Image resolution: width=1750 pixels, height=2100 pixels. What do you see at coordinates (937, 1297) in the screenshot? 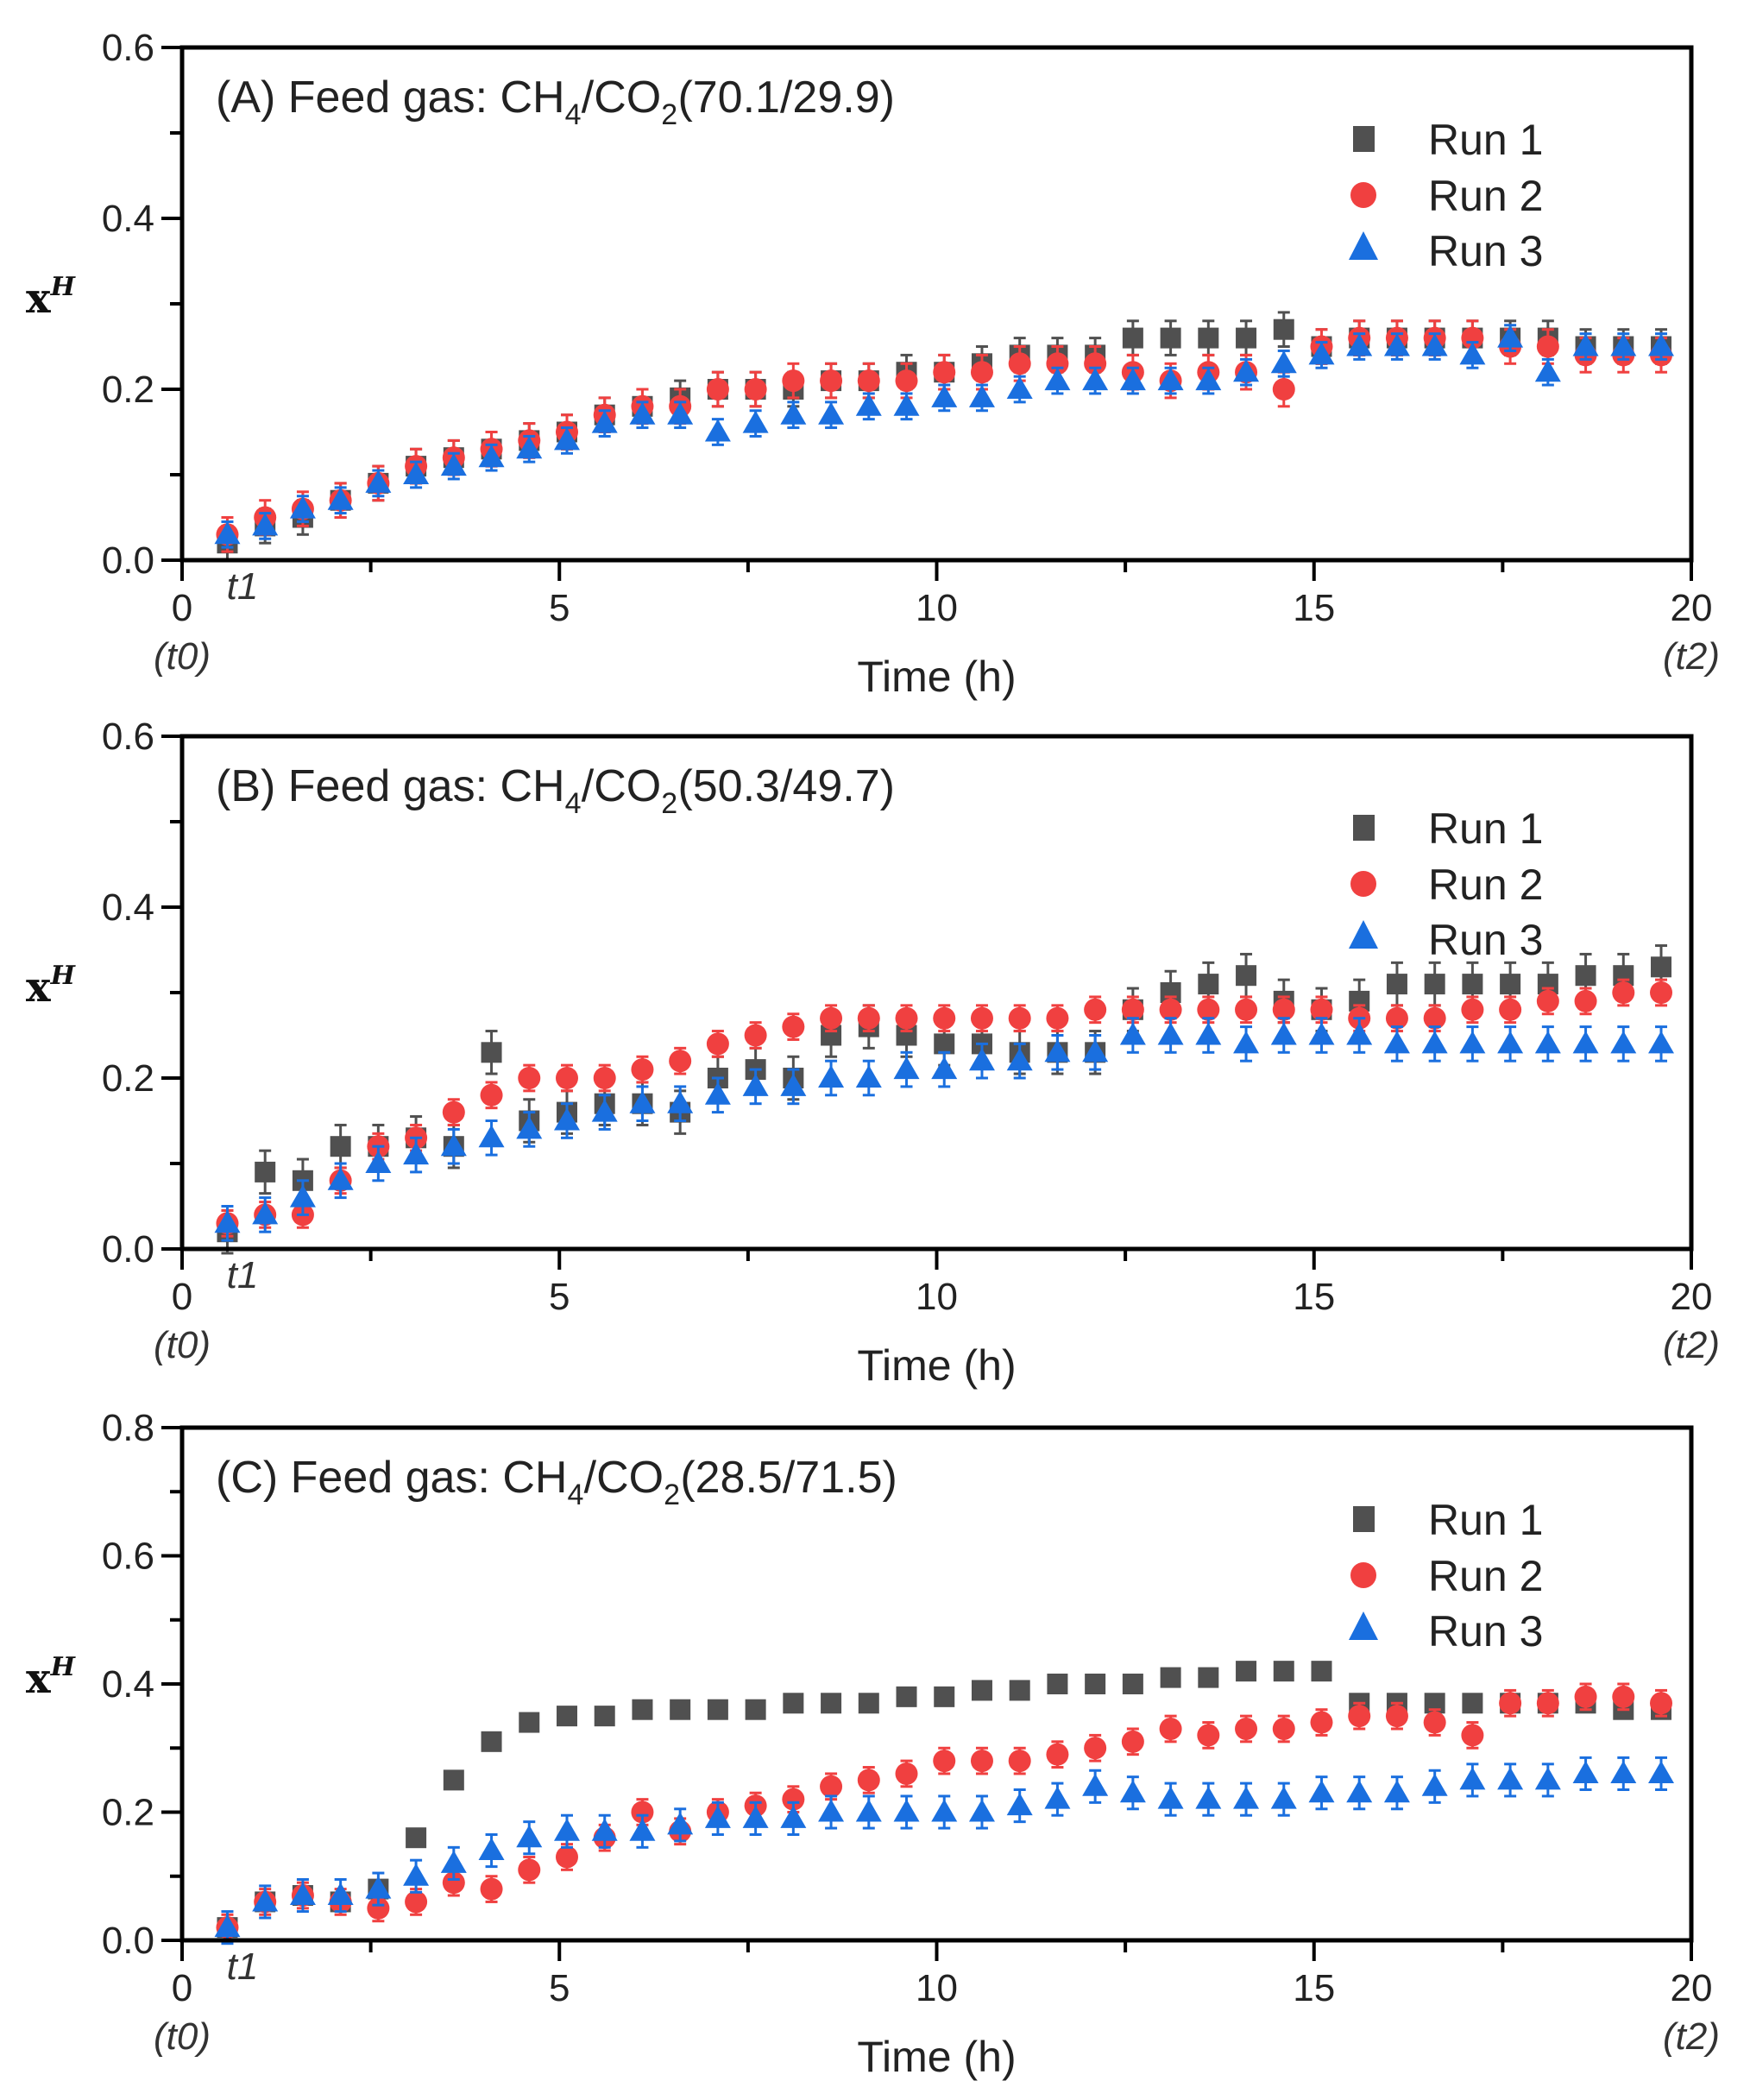
I see `x-tick-label: 10` at bounding box center [937, 1297].